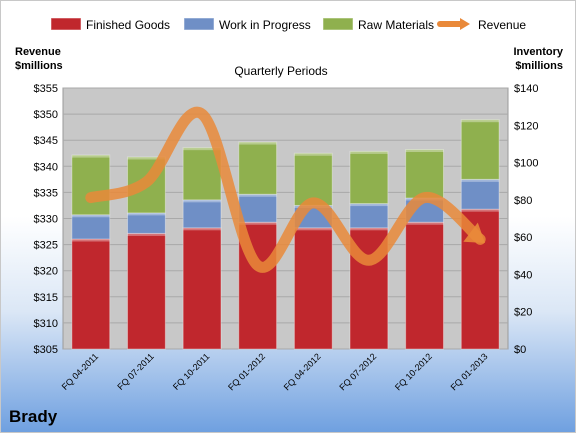 This screenshot has height=434, width=576. I want to click on legend-label: Work in Progress, so click(265, 25).